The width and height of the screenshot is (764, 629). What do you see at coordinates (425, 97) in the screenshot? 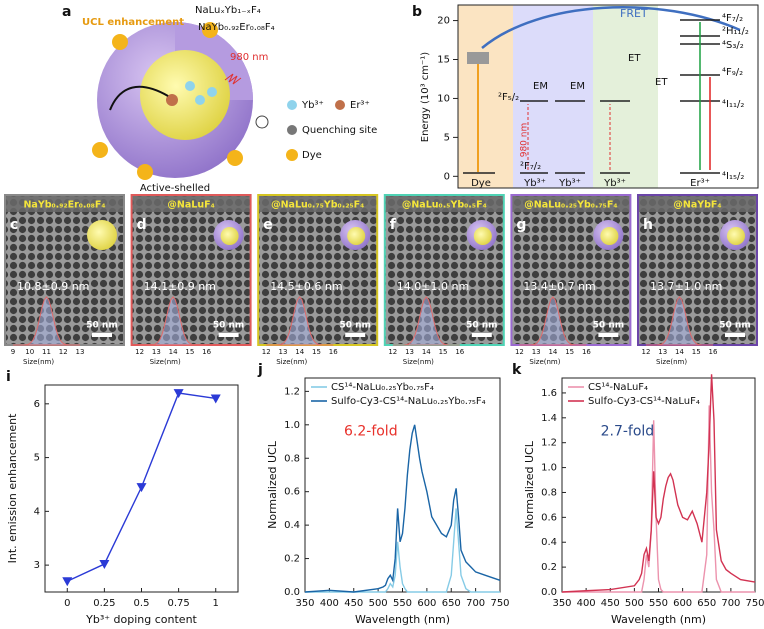
I see `y-axis-title: Energy (10³ cm⁻¹)` at bounding box center [425, 97].